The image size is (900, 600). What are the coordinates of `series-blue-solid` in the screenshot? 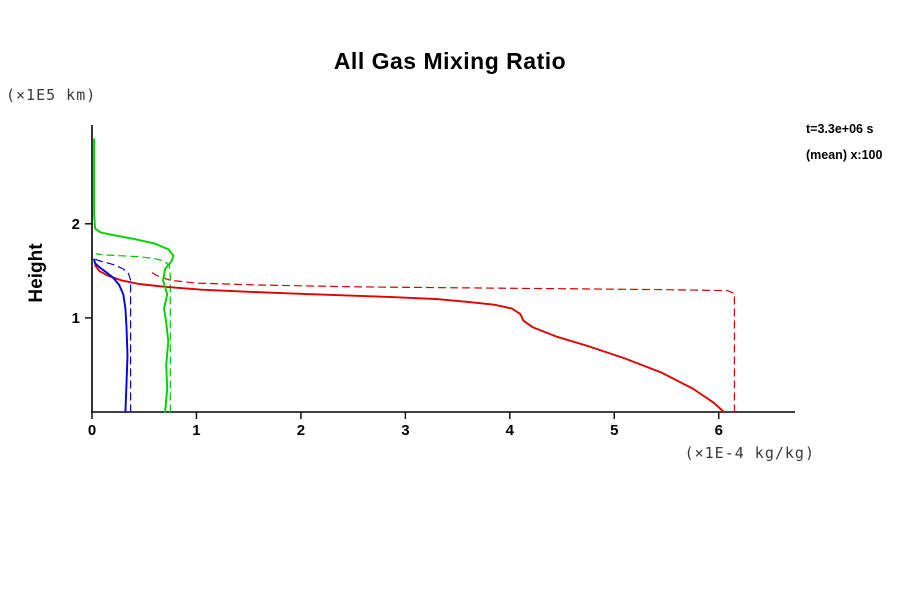 It's located at (111, 335).